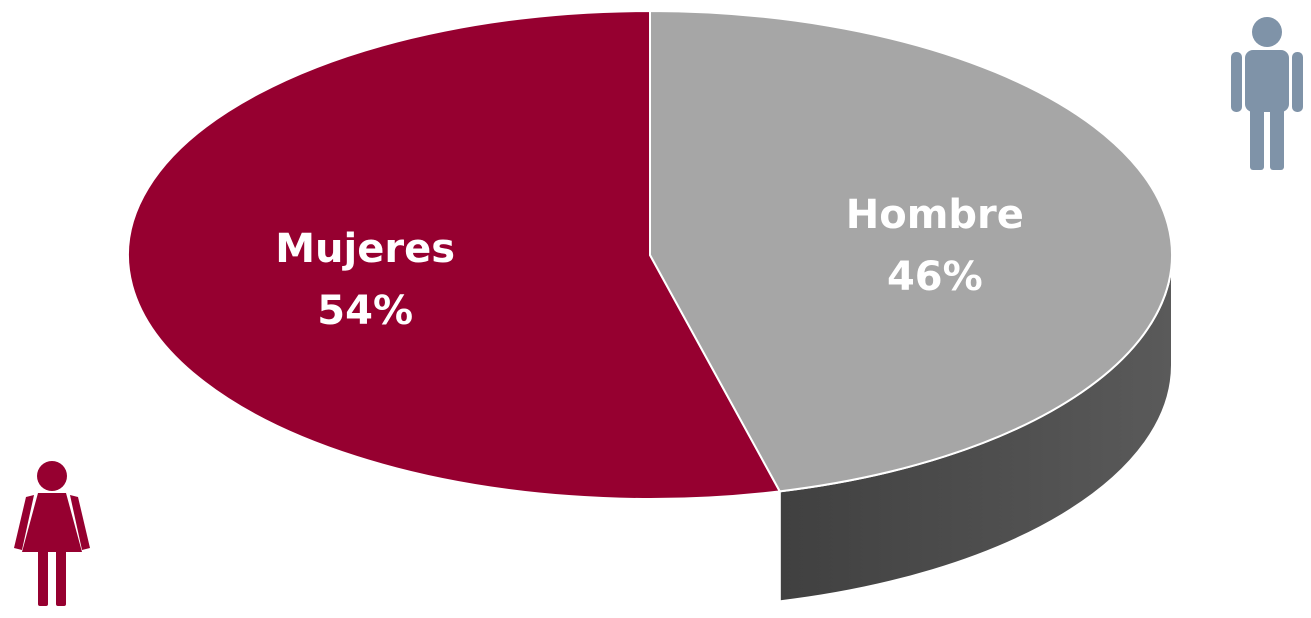 This screenshot has height=618, width=1311. Describe the element at coordinates (935, 277) in the screenshot. I see `slice-value-hombre: 46%` at that location.